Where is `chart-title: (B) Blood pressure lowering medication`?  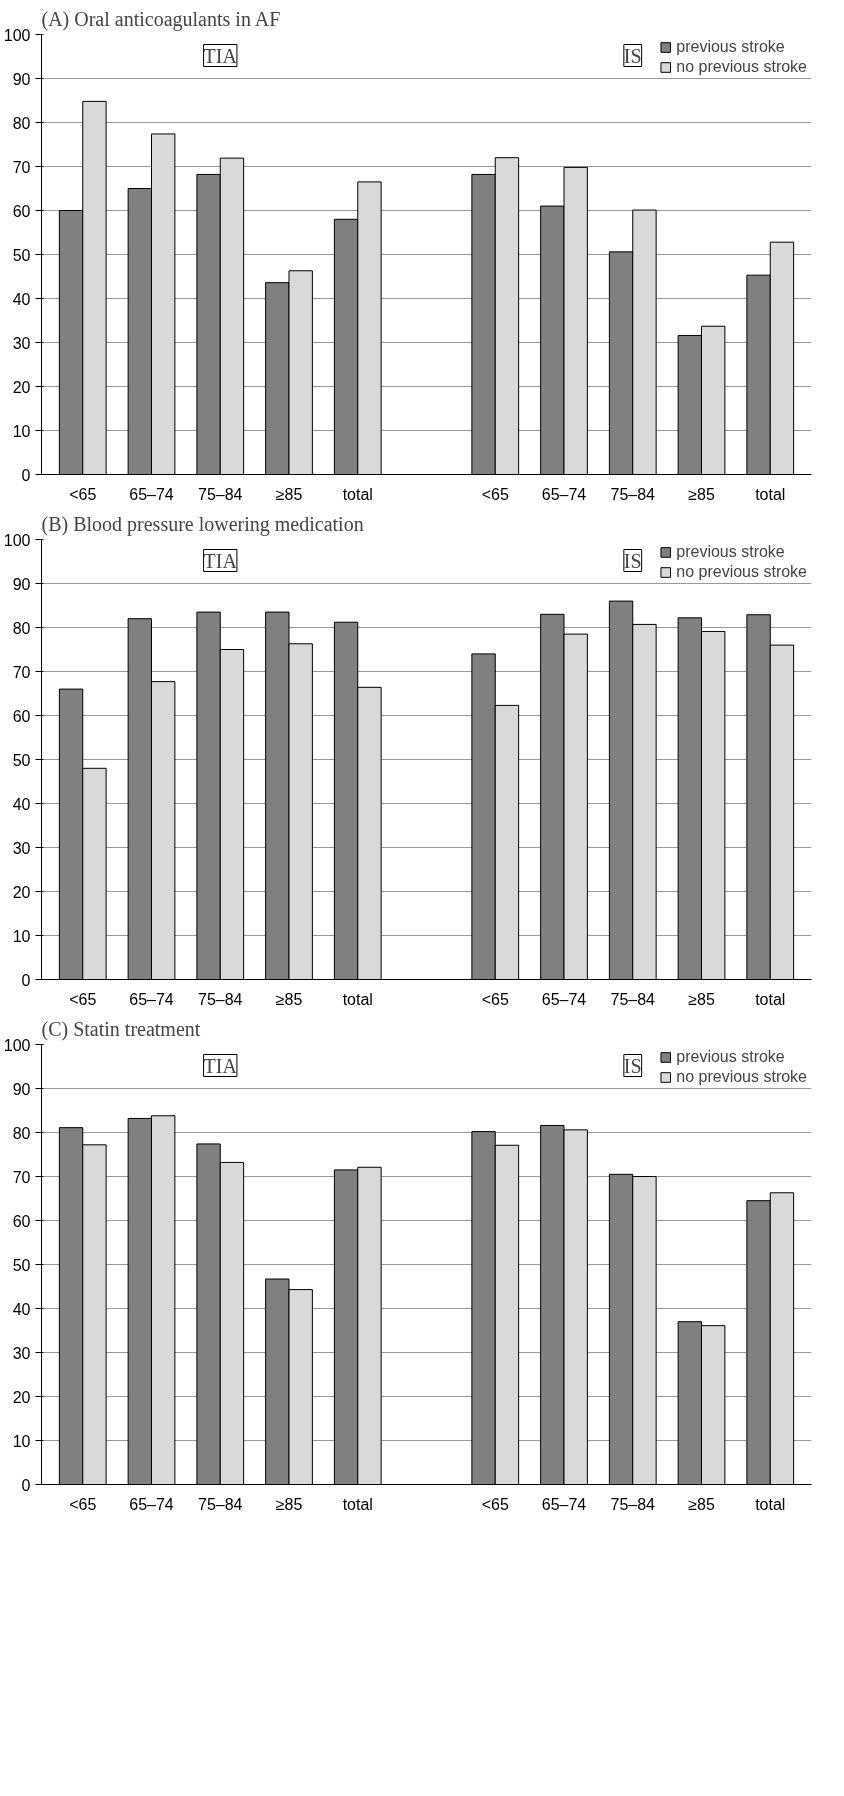
chart-title: (B) Blood pressure lowering medication is located at coordinates (202, 524).